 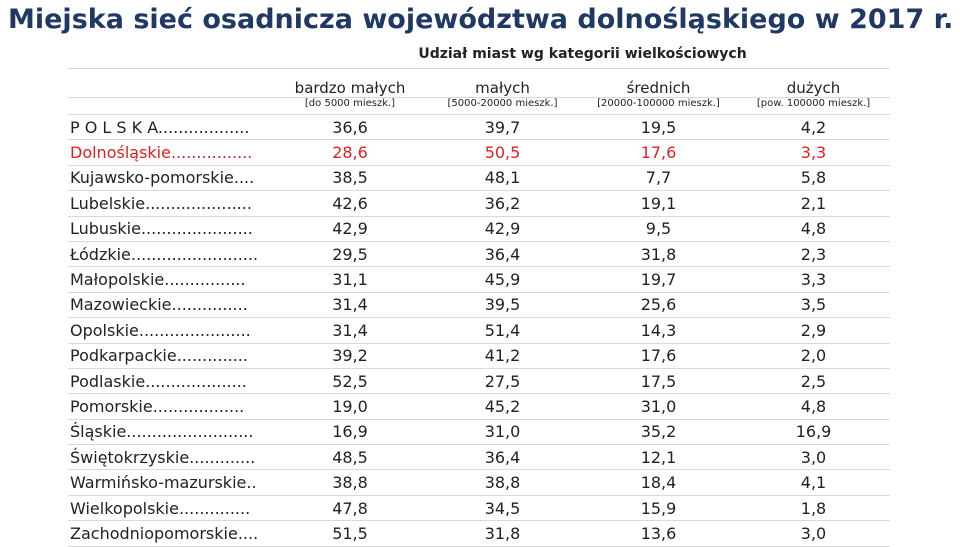 What do you see at coordinates (502, 356) in the screenshot?
I see `cell-value: 41,2` at bounding box center [502, 356].